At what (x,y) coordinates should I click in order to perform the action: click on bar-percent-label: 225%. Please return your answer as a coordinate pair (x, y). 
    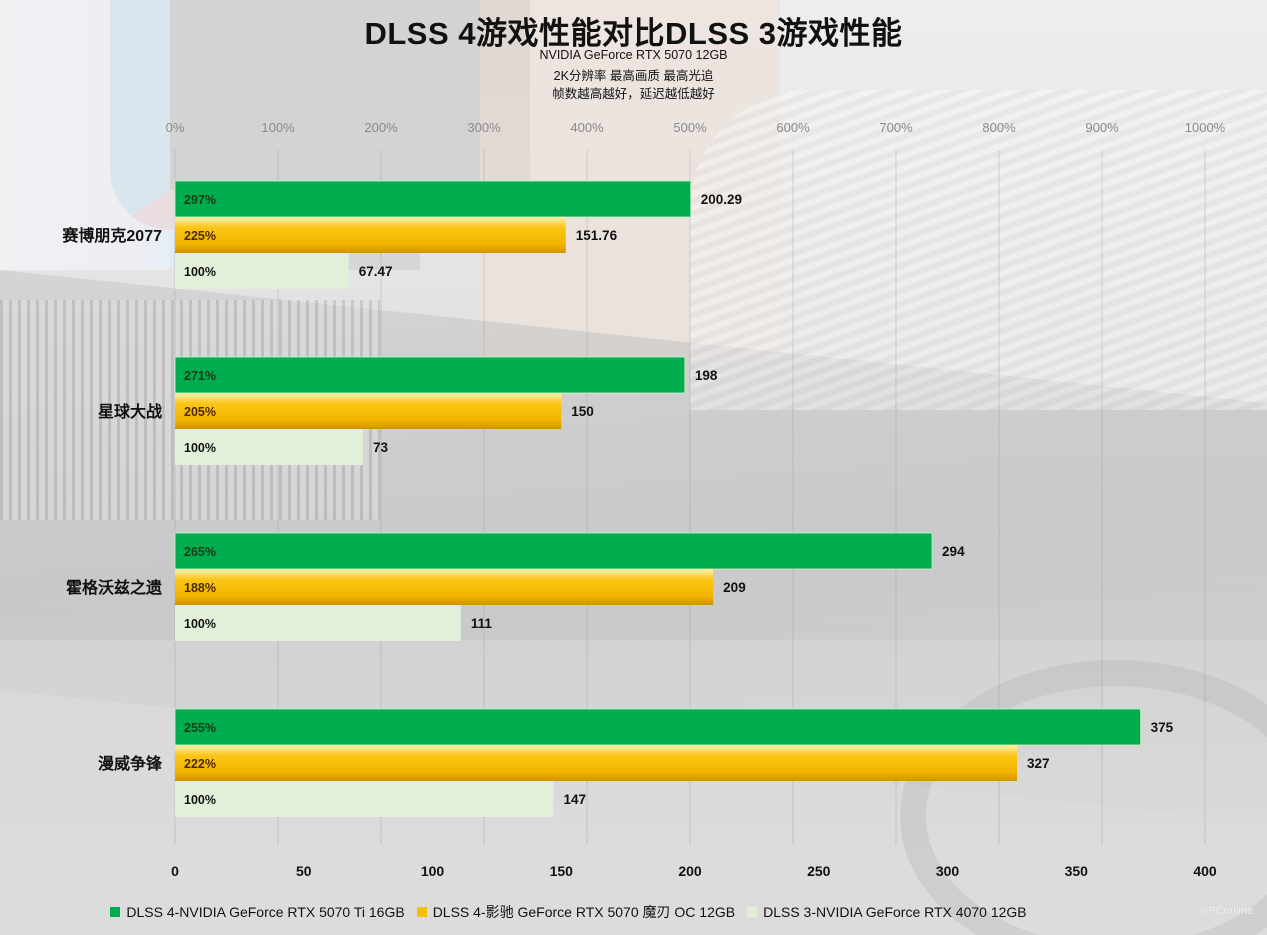
    Looking at the image, I should click on (200, 236).